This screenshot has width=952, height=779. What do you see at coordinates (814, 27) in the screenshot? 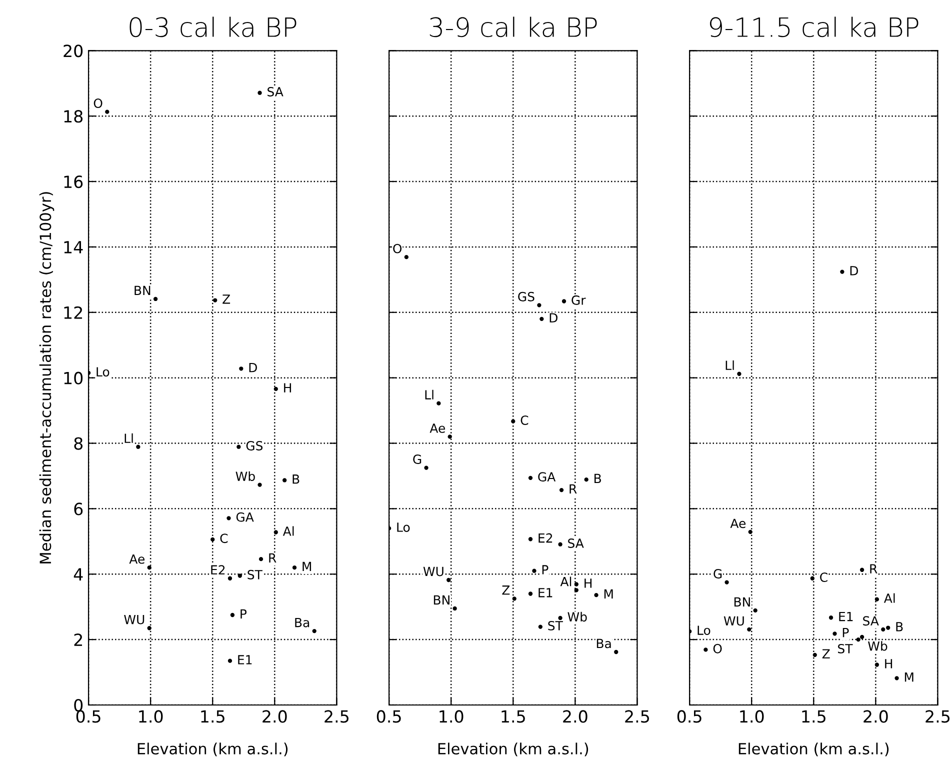
I see `chart-title: 9-11.5 cal ka BP` at bounding box center [814, 27].